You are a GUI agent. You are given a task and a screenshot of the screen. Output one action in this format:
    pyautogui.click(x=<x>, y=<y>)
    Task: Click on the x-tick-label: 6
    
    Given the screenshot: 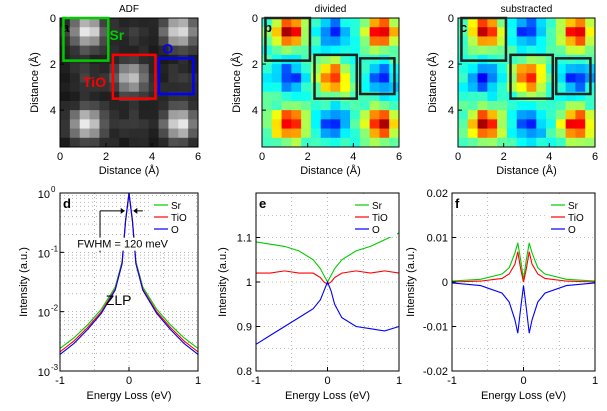 What is the action you would take?
    pyautogui.click(x=595, y=157)
    